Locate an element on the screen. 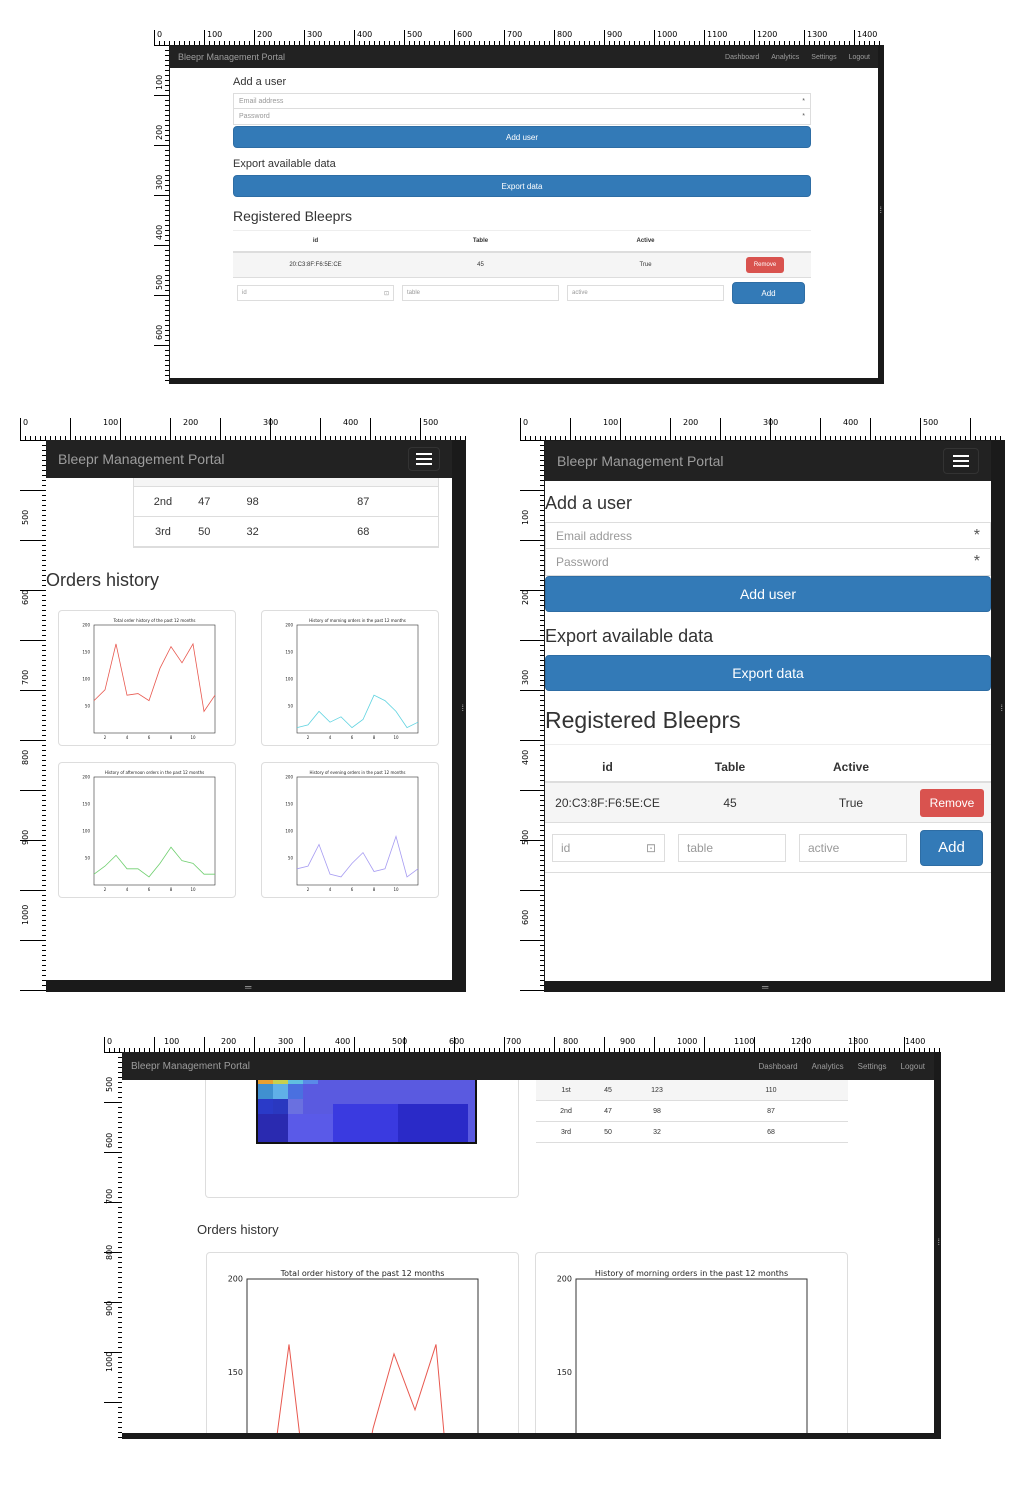  x-tick-label: 4 is located at coordinates (127, 737).